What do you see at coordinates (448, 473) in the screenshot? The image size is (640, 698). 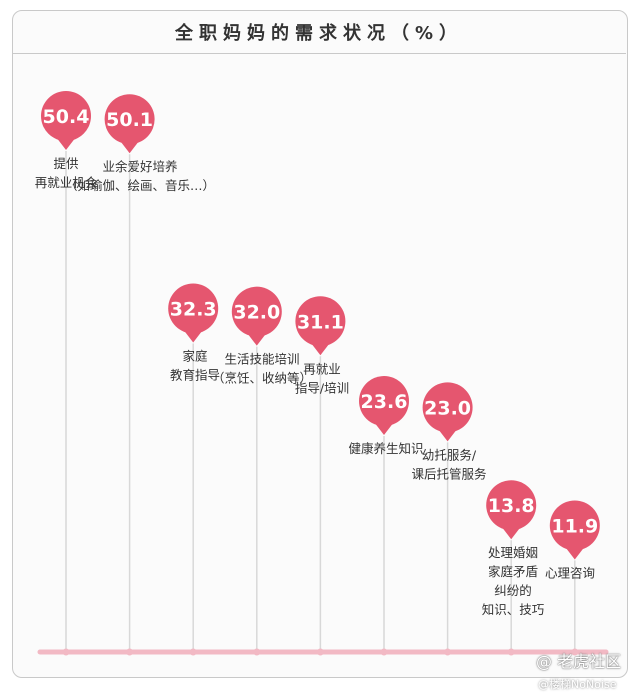 I see `category-label: 课后托管服务` at bounding box center [448, 473].